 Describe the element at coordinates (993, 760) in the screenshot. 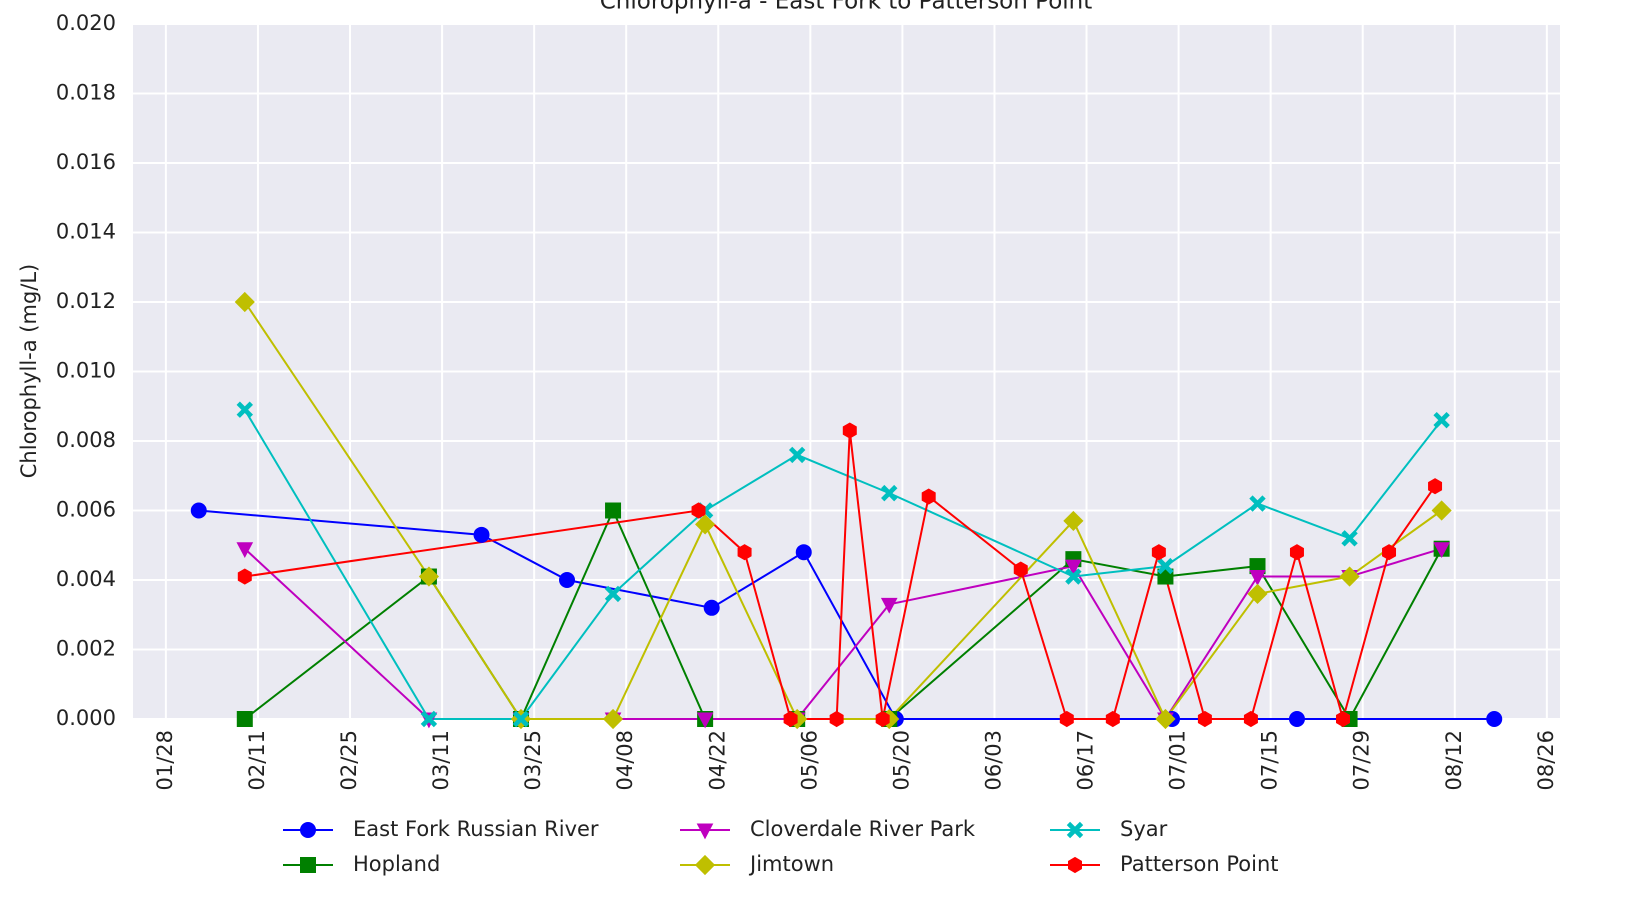

I see `x-tick-label: 06/03` at that location.